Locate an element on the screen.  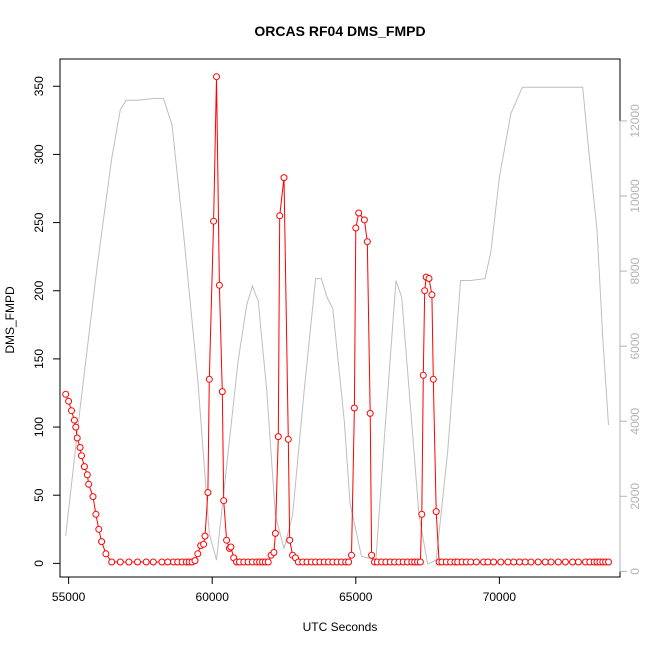
y2-tick-label: 12000 is located at coordinates (635, 121).